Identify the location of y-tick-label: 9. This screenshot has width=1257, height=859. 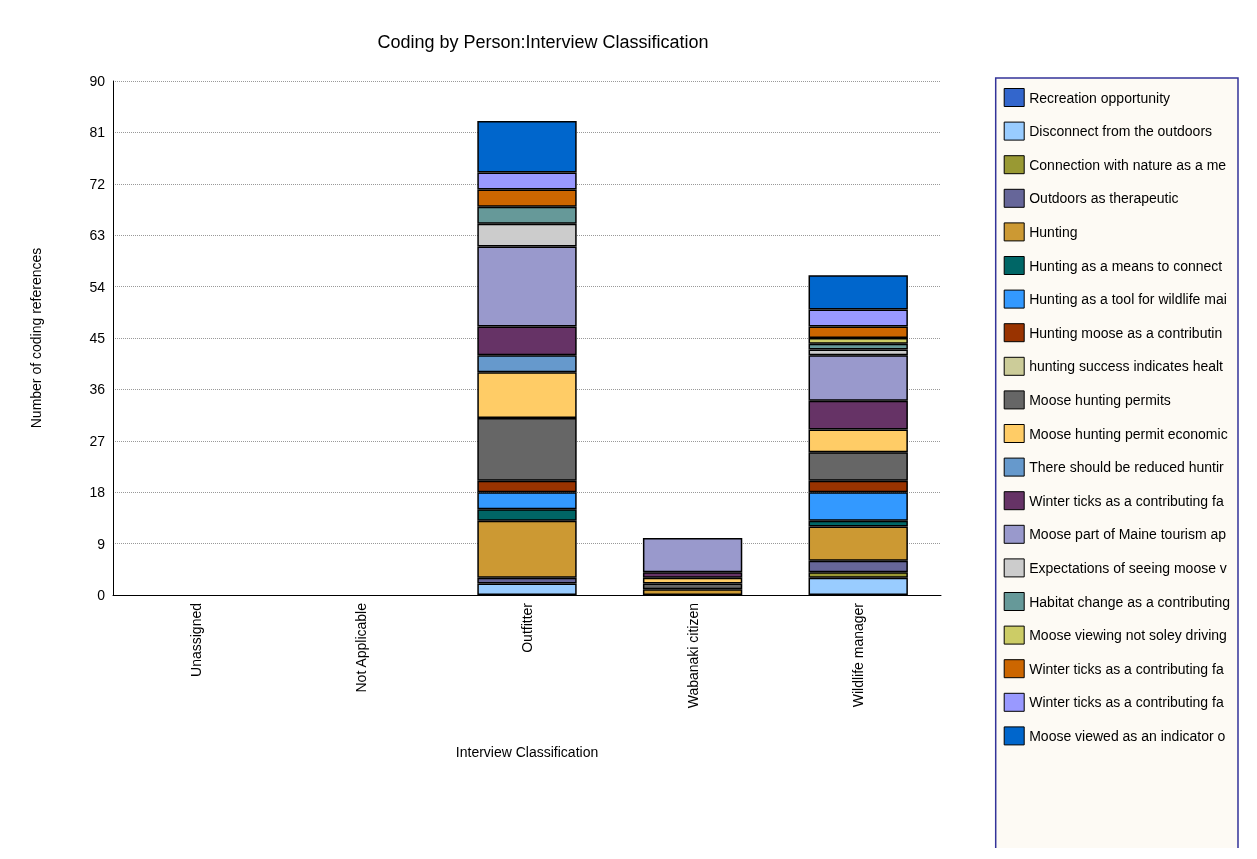
(101, 543).